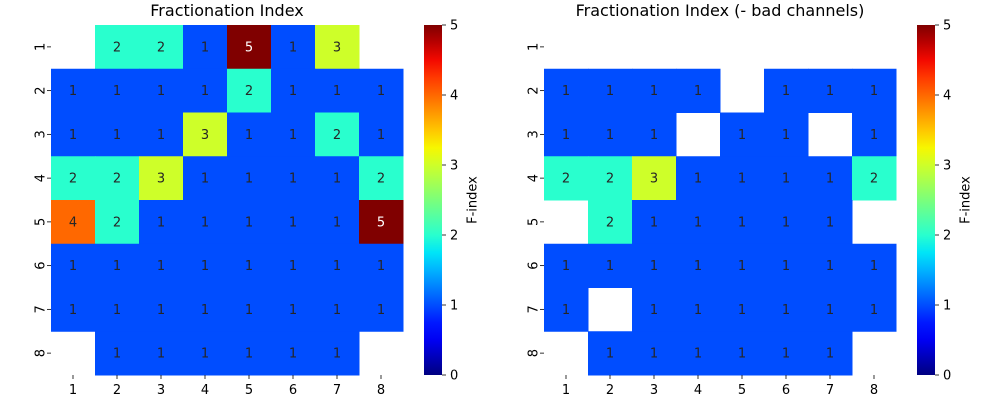 The height and width of the screenshot is (404, 1000). What do you see at coordinates (473, 200) in the screenshot?
I see `colorbar-label: F-index` at bounding box center [473, 200].